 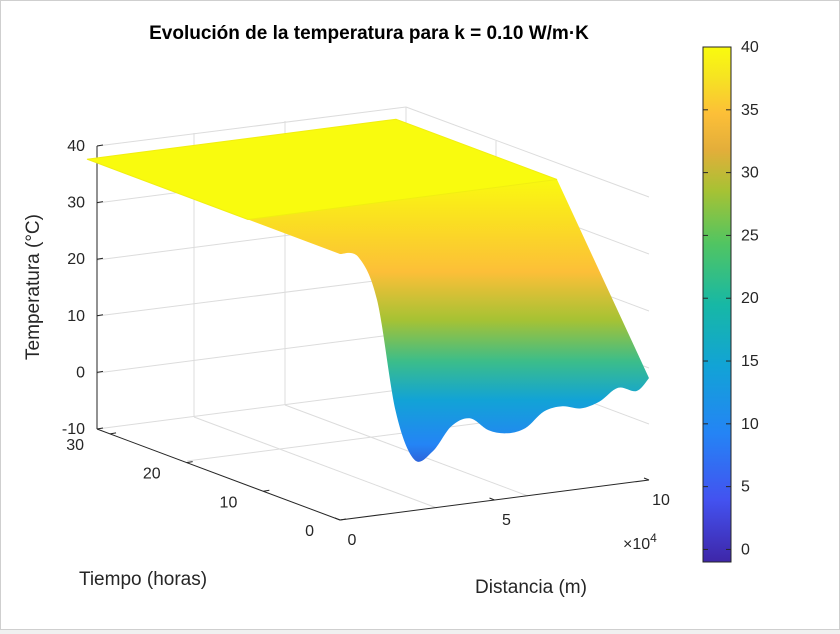 What do you see at coordinates (322, 169) in the screenshot?
I see `surface-plateau` at bounding box center [322, 169].